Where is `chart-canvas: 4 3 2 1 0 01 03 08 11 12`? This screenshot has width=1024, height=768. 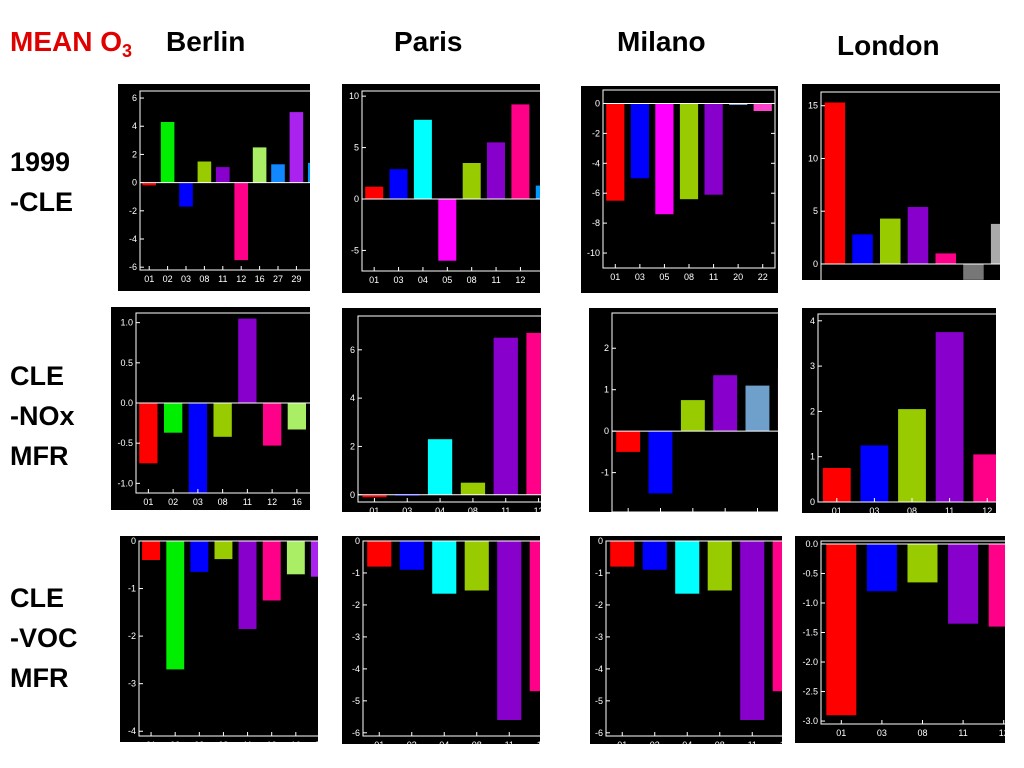 chart-canvas: 4 3 2 1 0 01 03 08 11 12 is located at coordinates (903, 413).